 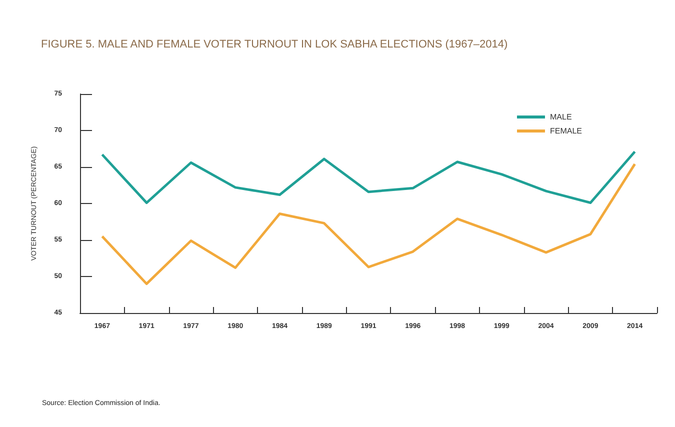 What do you see at coordinates (566, 131) in the screenshot?
I see `legend-label: FEMALE` at bounding box center [566, 131].